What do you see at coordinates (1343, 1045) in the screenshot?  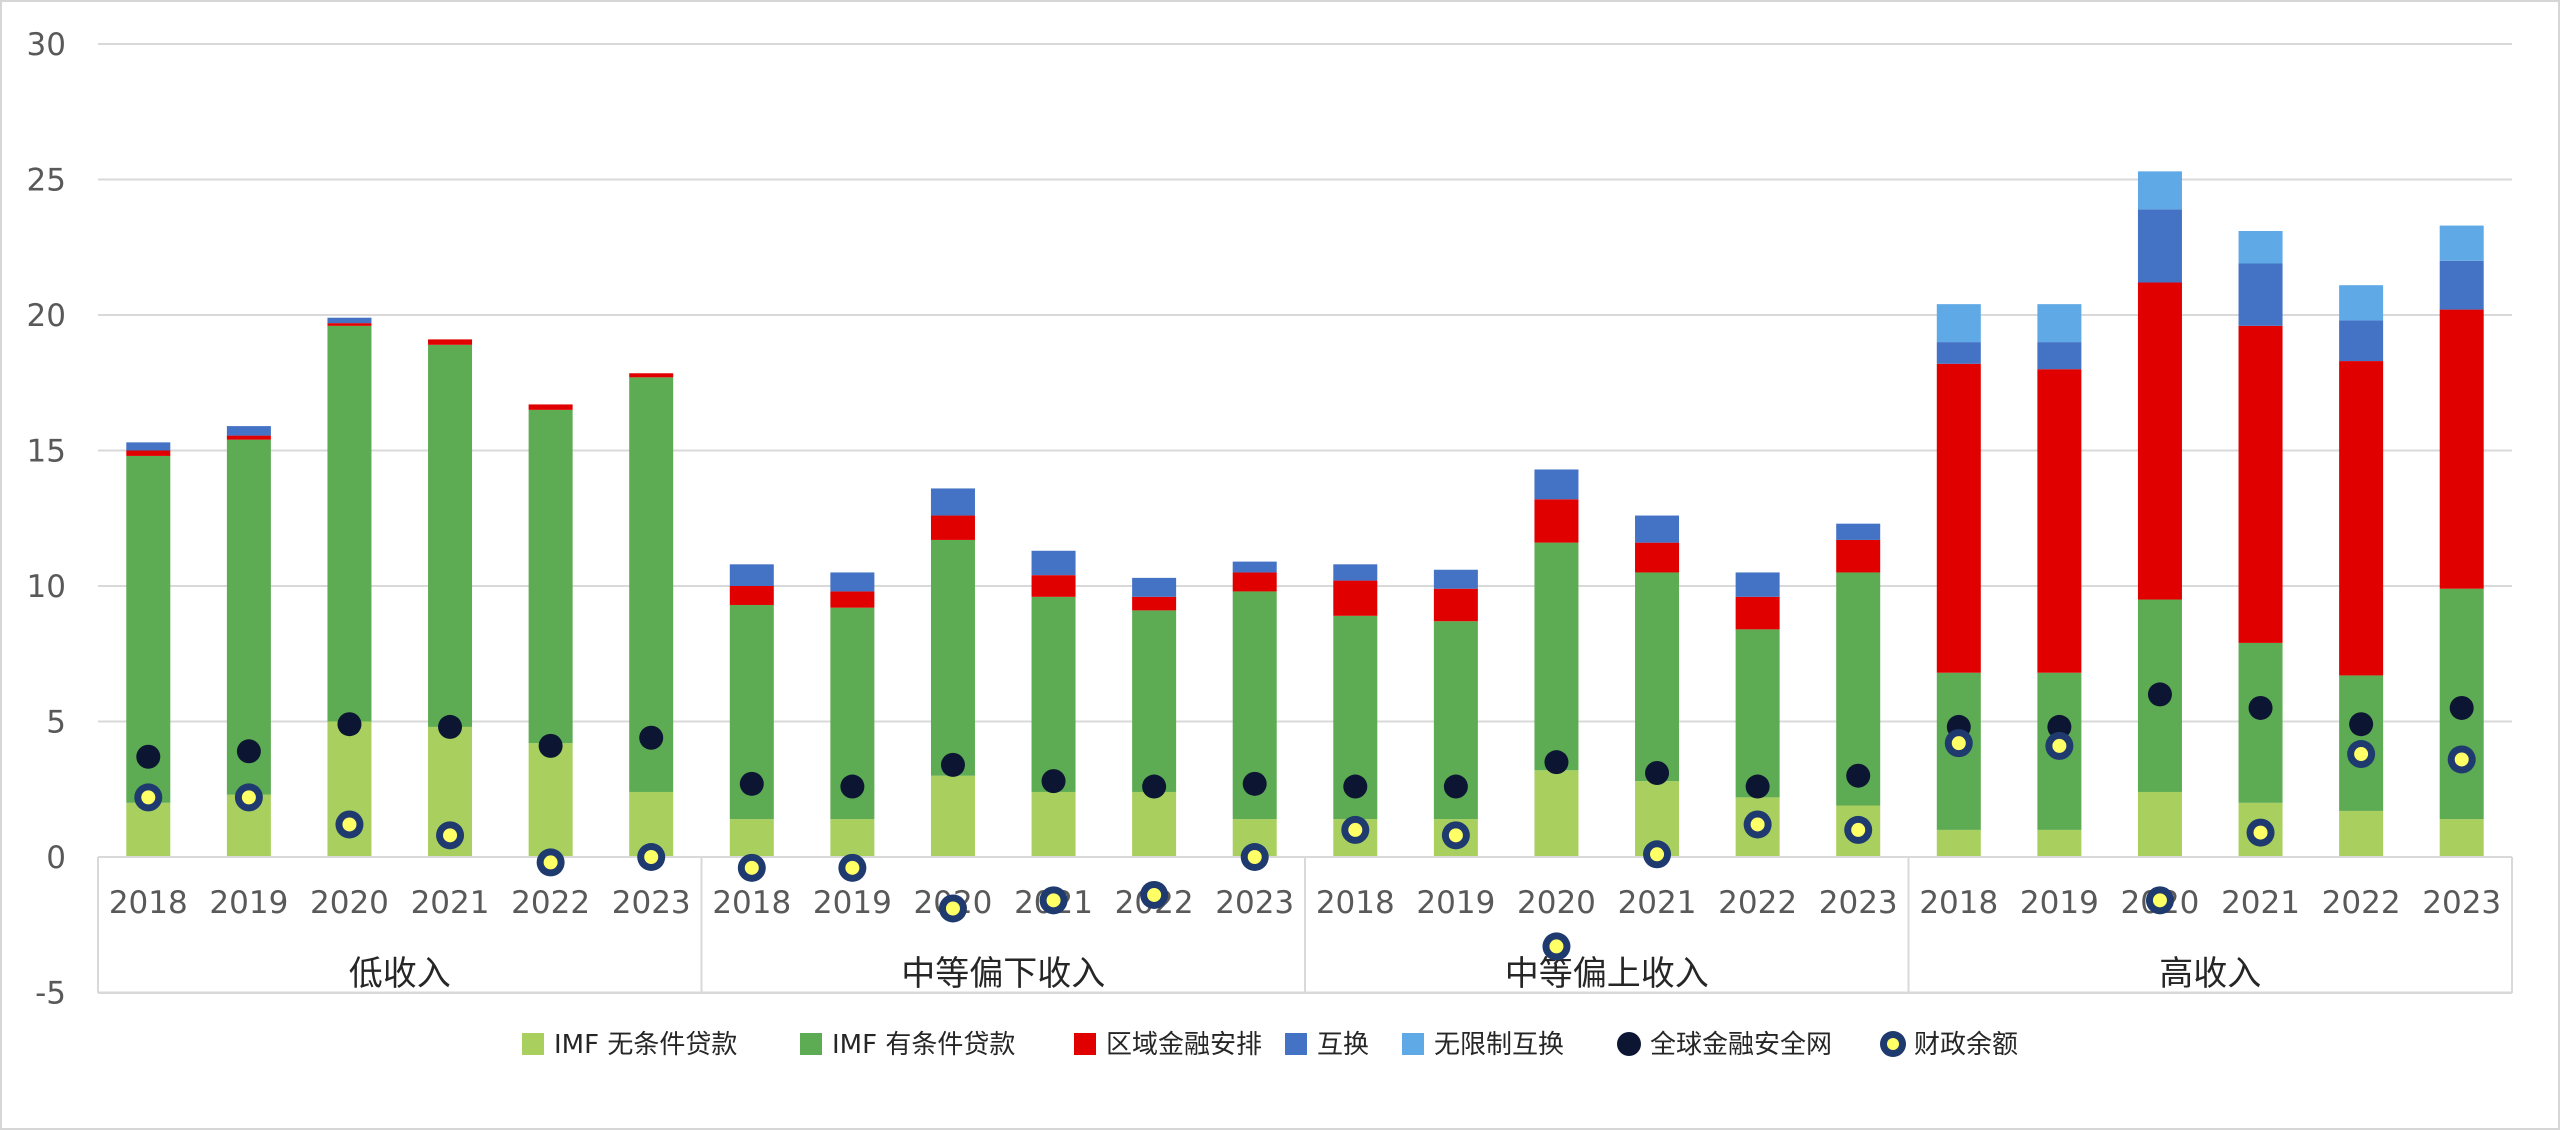 I see `legend-label: 互换` at bounding box center [1343, 1045].